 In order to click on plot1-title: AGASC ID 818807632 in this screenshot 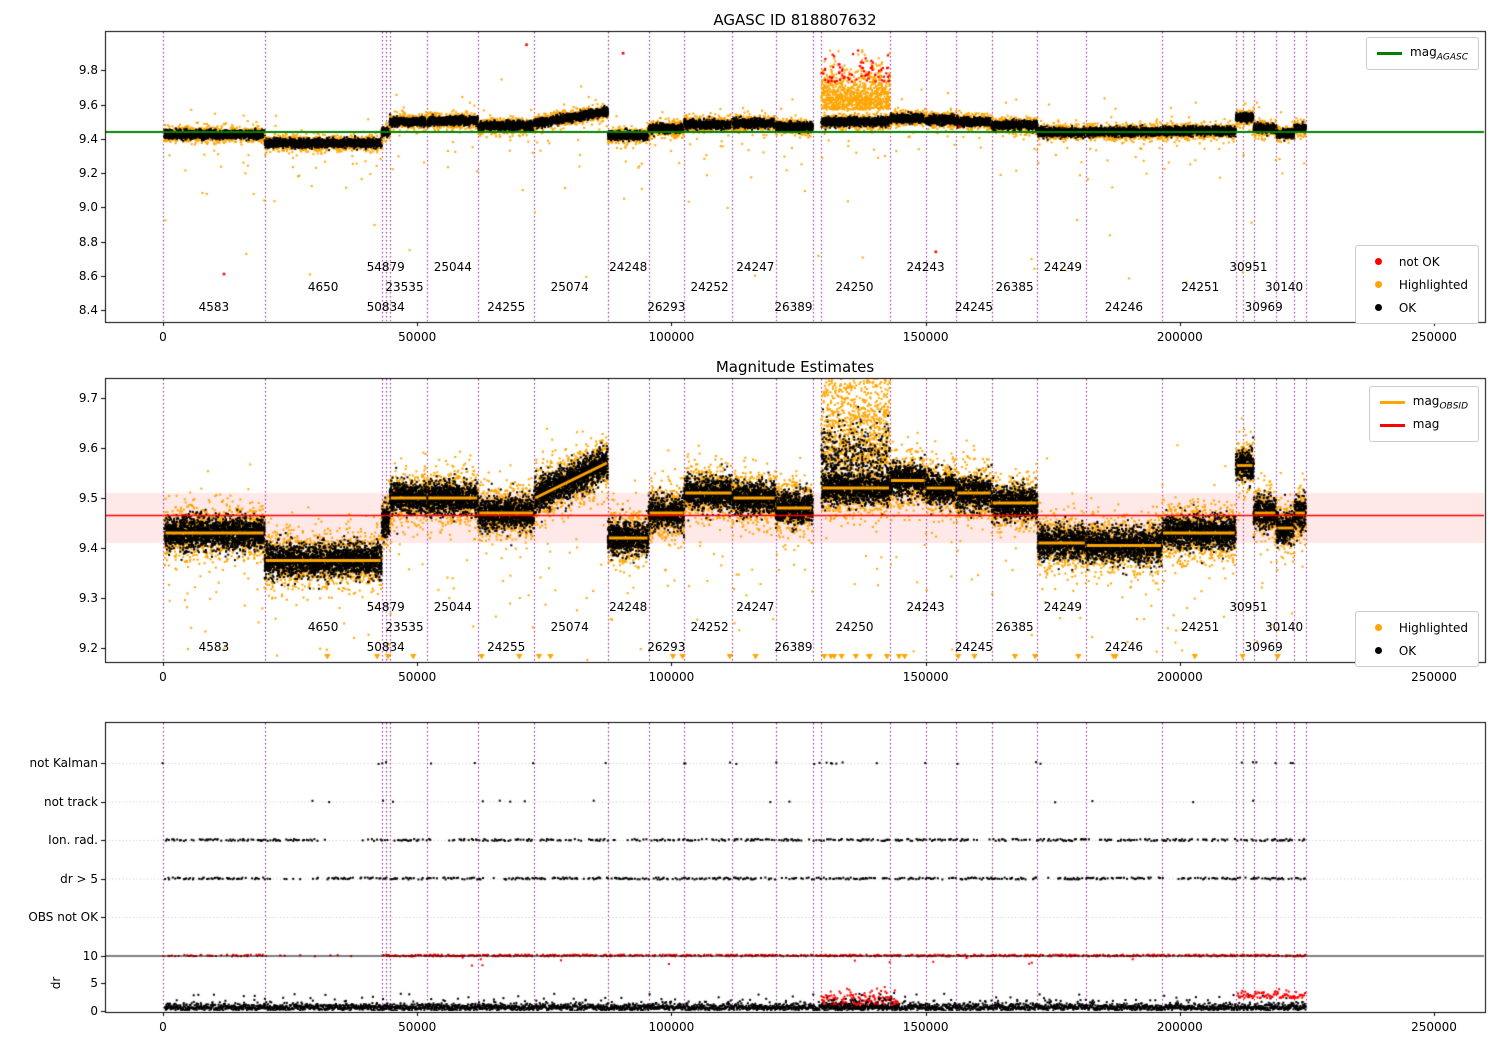, I will do `click(795, 20)`.